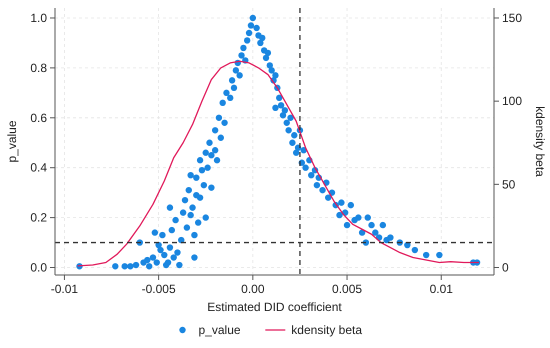  Describe the element at coordinates (159, 289) in the screenshot. I see `x-tick-label: -0.005` at that location.